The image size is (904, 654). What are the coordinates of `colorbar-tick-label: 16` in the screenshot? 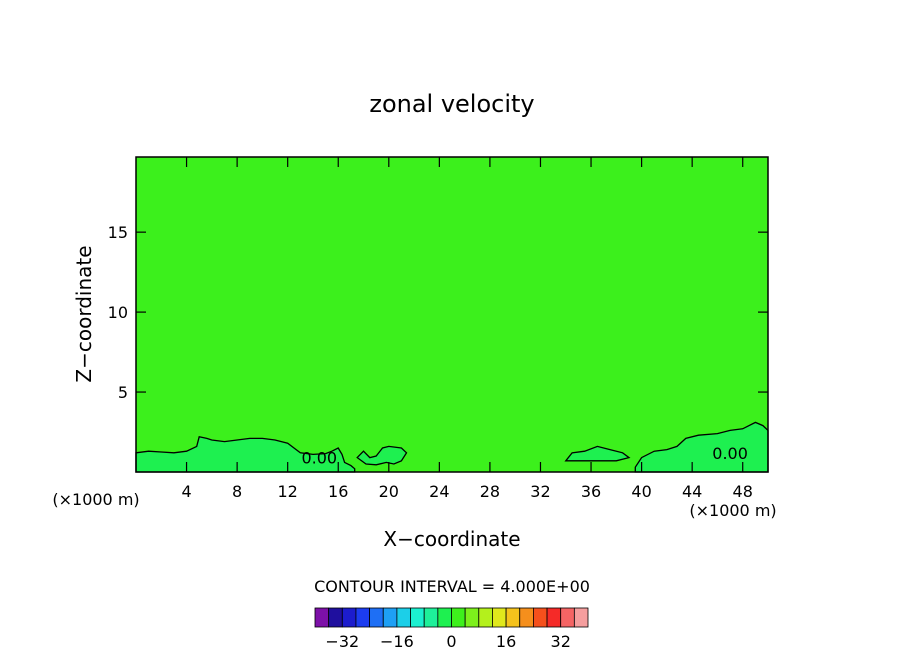 It's located at (506, 641).